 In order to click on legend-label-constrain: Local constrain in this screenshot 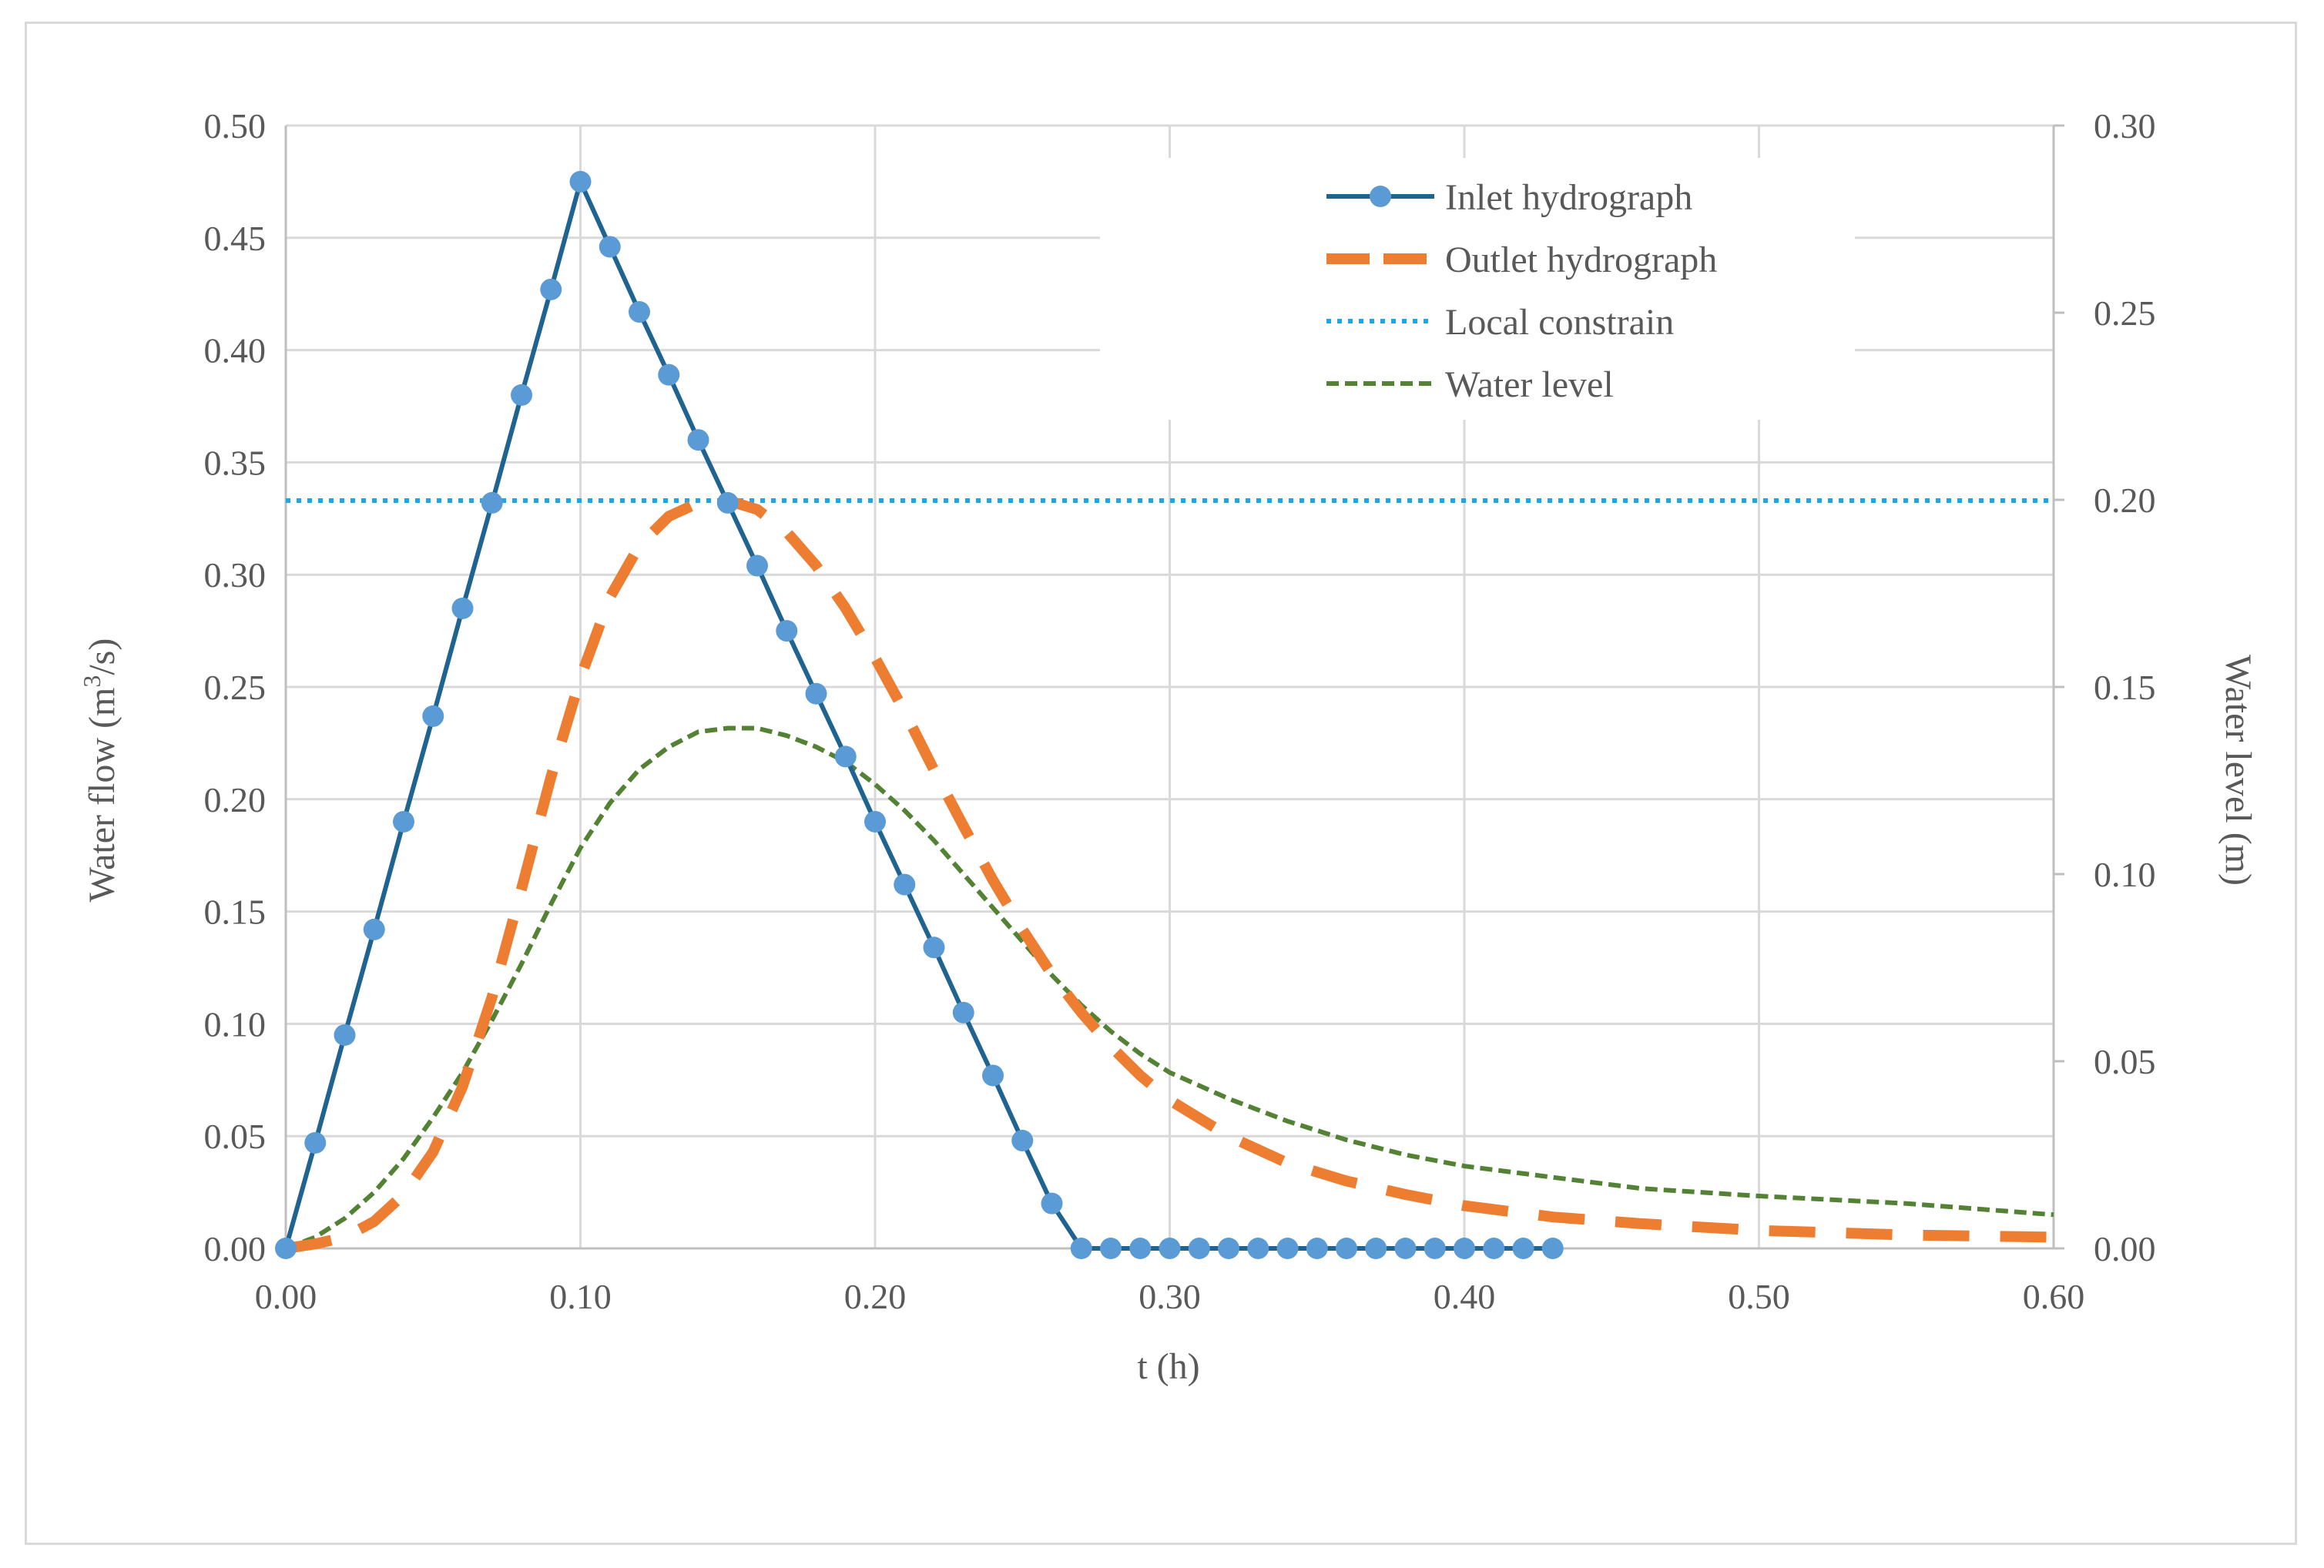, I will do `click(1559, 322)`.